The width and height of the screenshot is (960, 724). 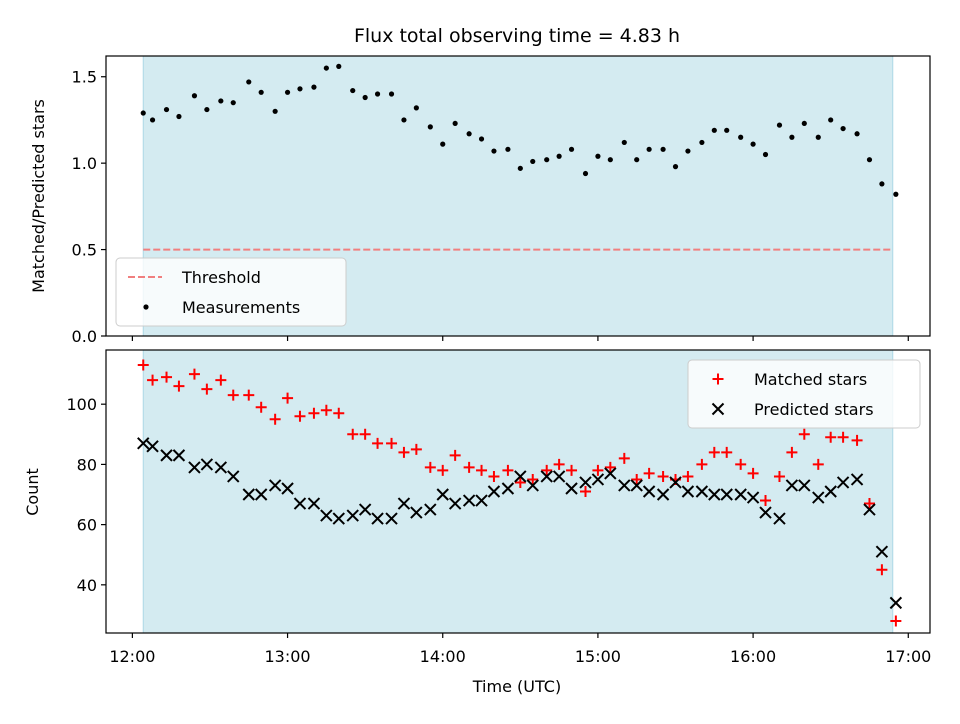 I want to click on bottom-y-tick-label: 80, so click(x=87, y=464).